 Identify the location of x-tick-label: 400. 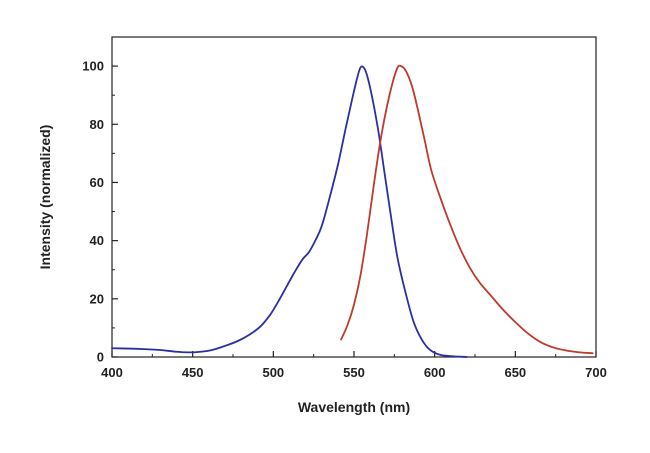
(112, 372).